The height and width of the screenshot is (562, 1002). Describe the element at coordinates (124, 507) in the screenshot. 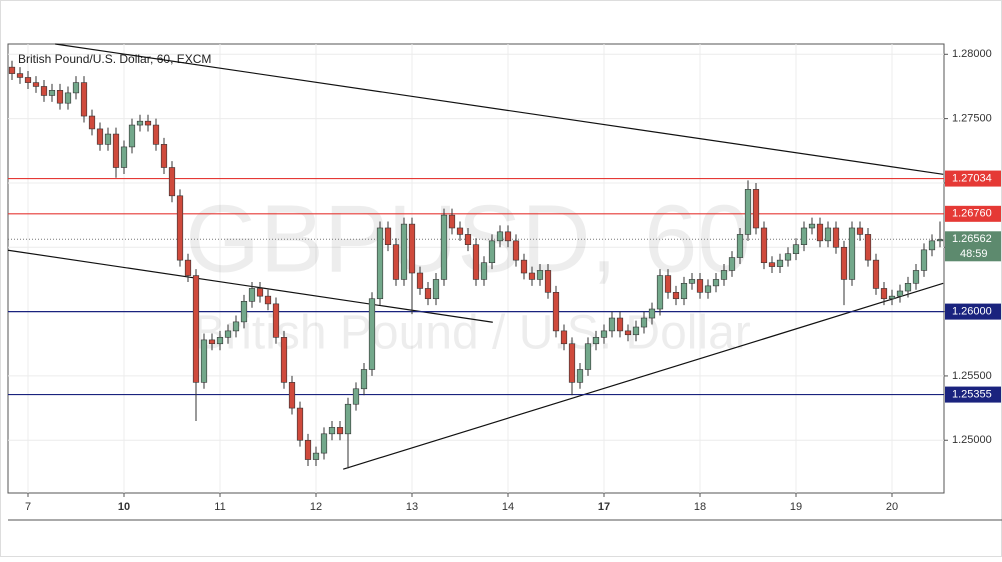

I see `x-tick-label: 10` at that location.